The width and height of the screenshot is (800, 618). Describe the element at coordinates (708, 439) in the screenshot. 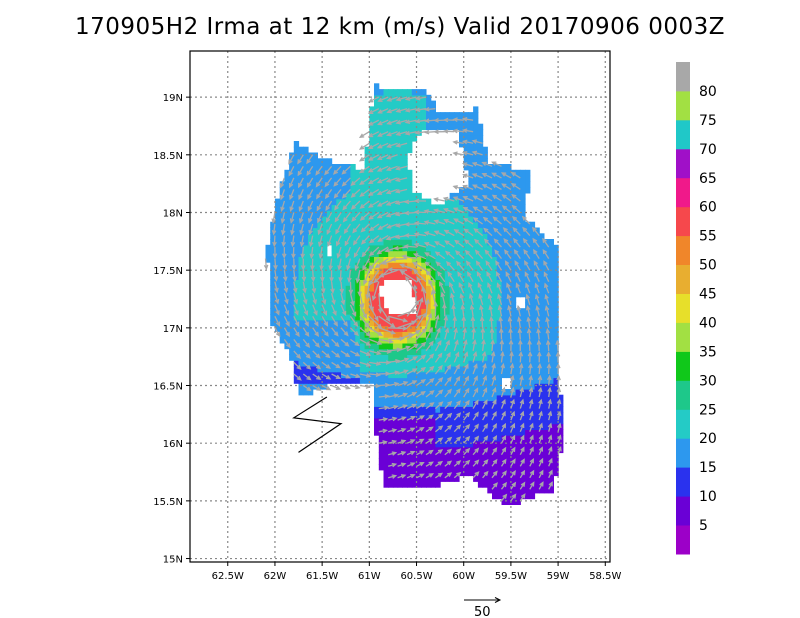

I see `colorbar-label: 20` at that location.